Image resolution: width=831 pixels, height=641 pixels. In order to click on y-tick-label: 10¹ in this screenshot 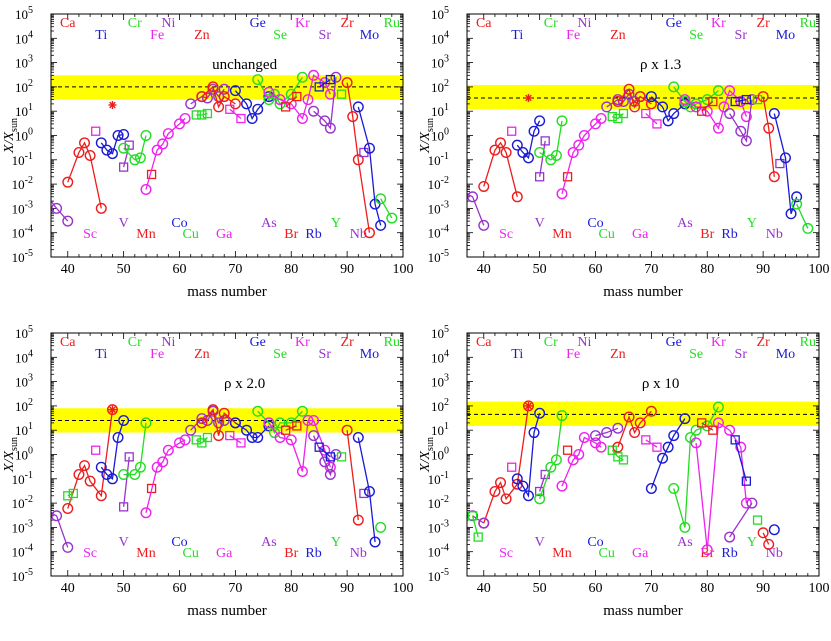, I will do `click(440, 429)`.